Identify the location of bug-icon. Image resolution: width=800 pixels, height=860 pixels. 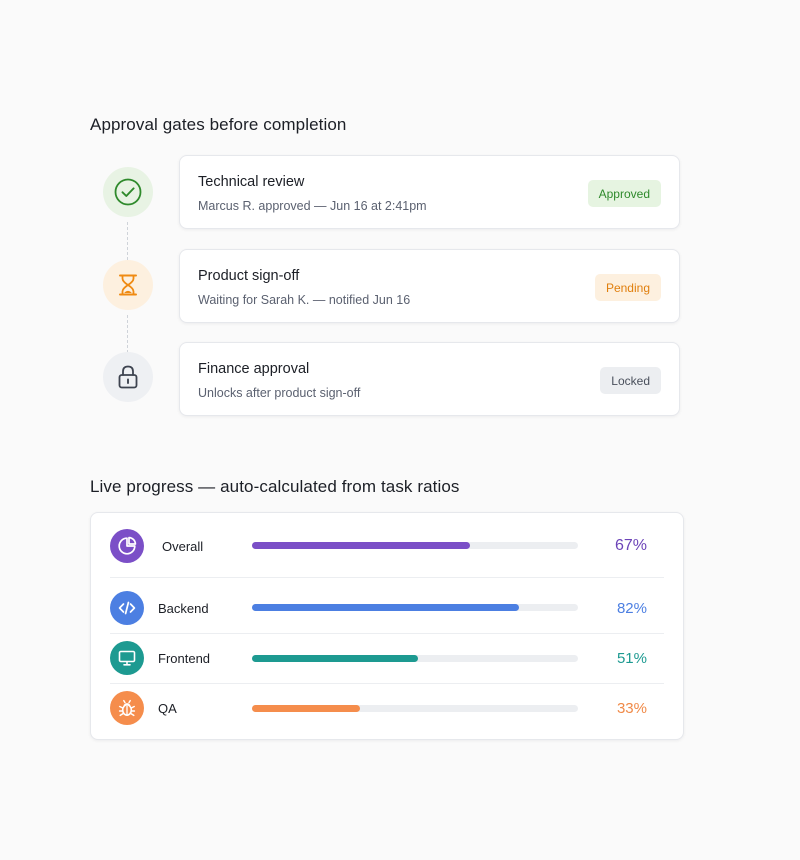
(127, 708).